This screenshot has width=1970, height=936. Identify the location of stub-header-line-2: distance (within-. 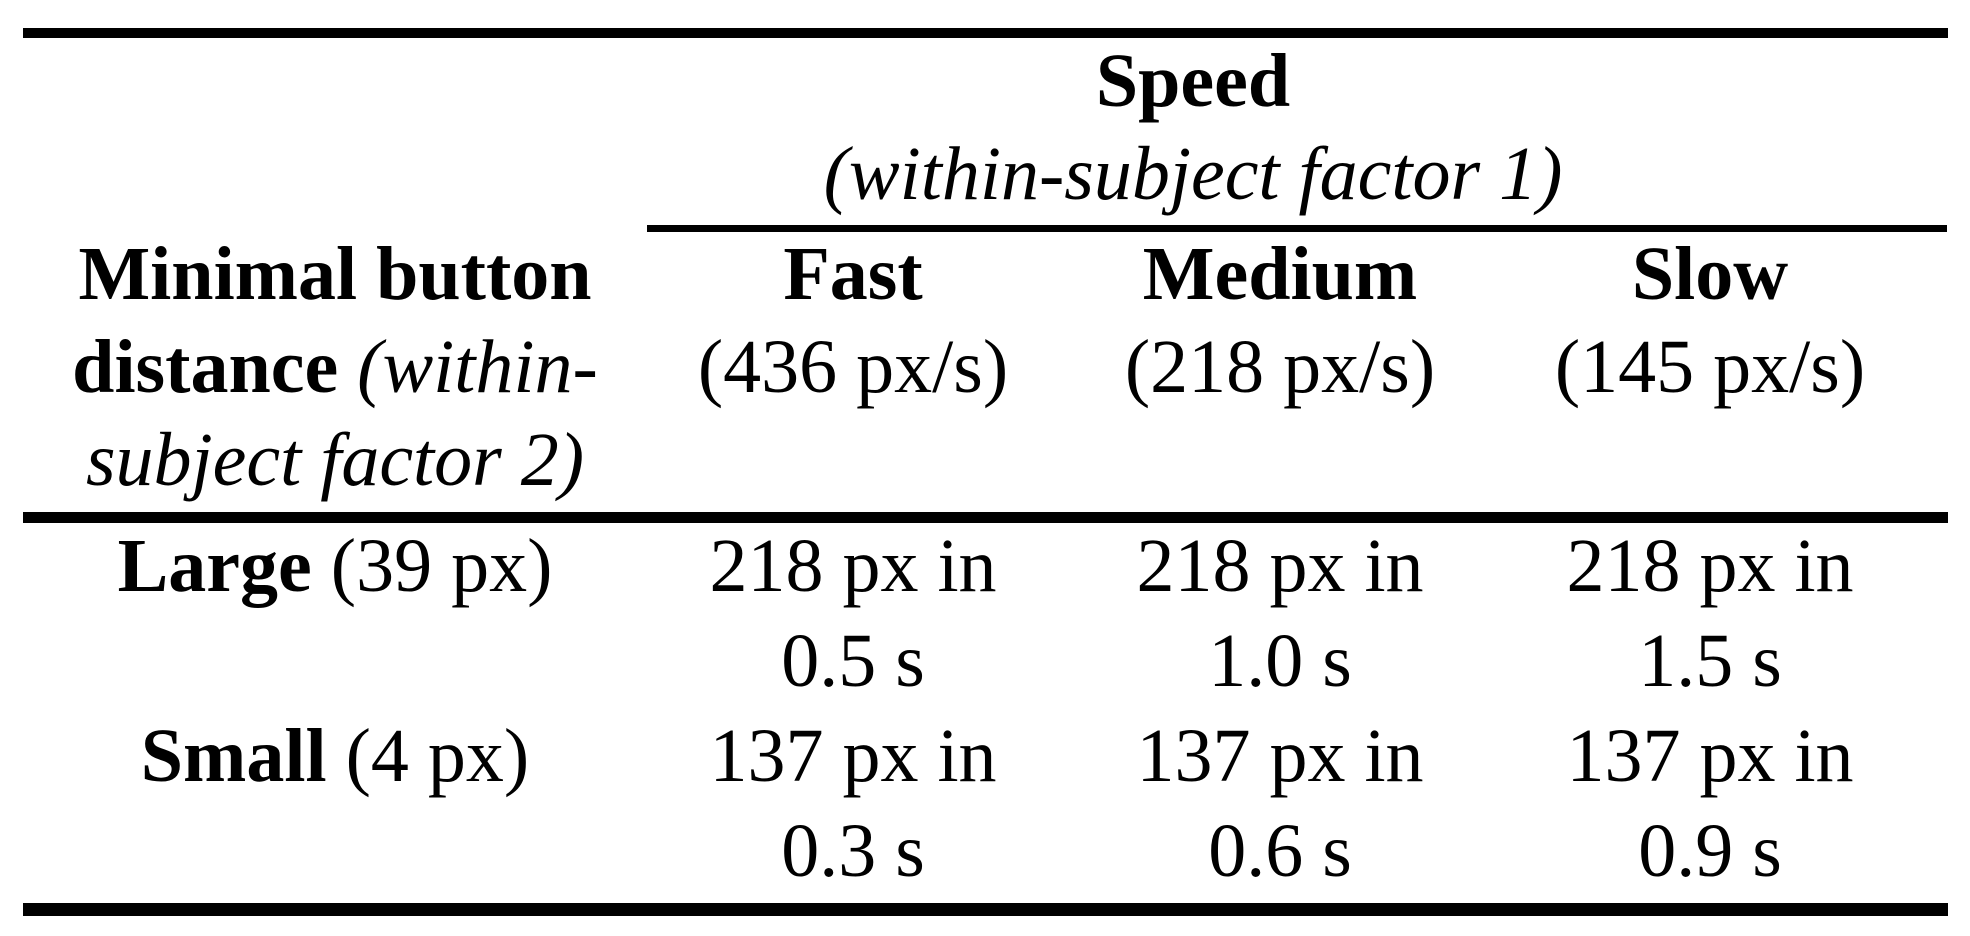
(335, 367).